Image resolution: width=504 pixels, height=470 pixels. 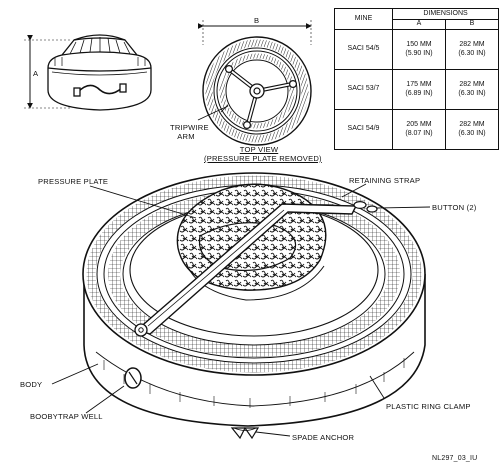 I want to click on pressure-plate-label: PRESSURE PLATE, so click(x=73, y=181).